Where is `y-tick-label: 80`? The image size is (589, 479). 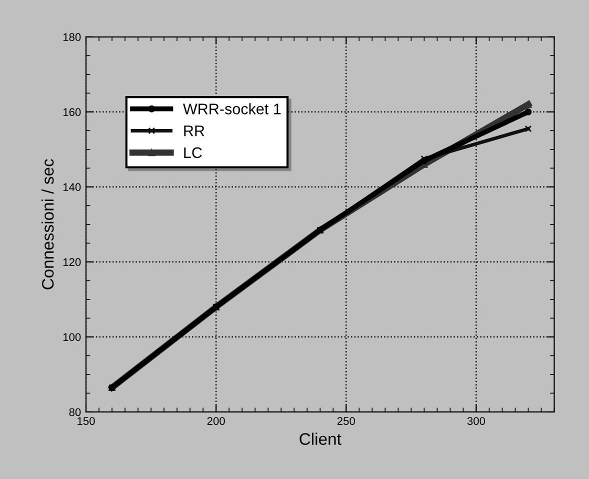
y-tick-label: 80 is located at coordinates (75, 412).